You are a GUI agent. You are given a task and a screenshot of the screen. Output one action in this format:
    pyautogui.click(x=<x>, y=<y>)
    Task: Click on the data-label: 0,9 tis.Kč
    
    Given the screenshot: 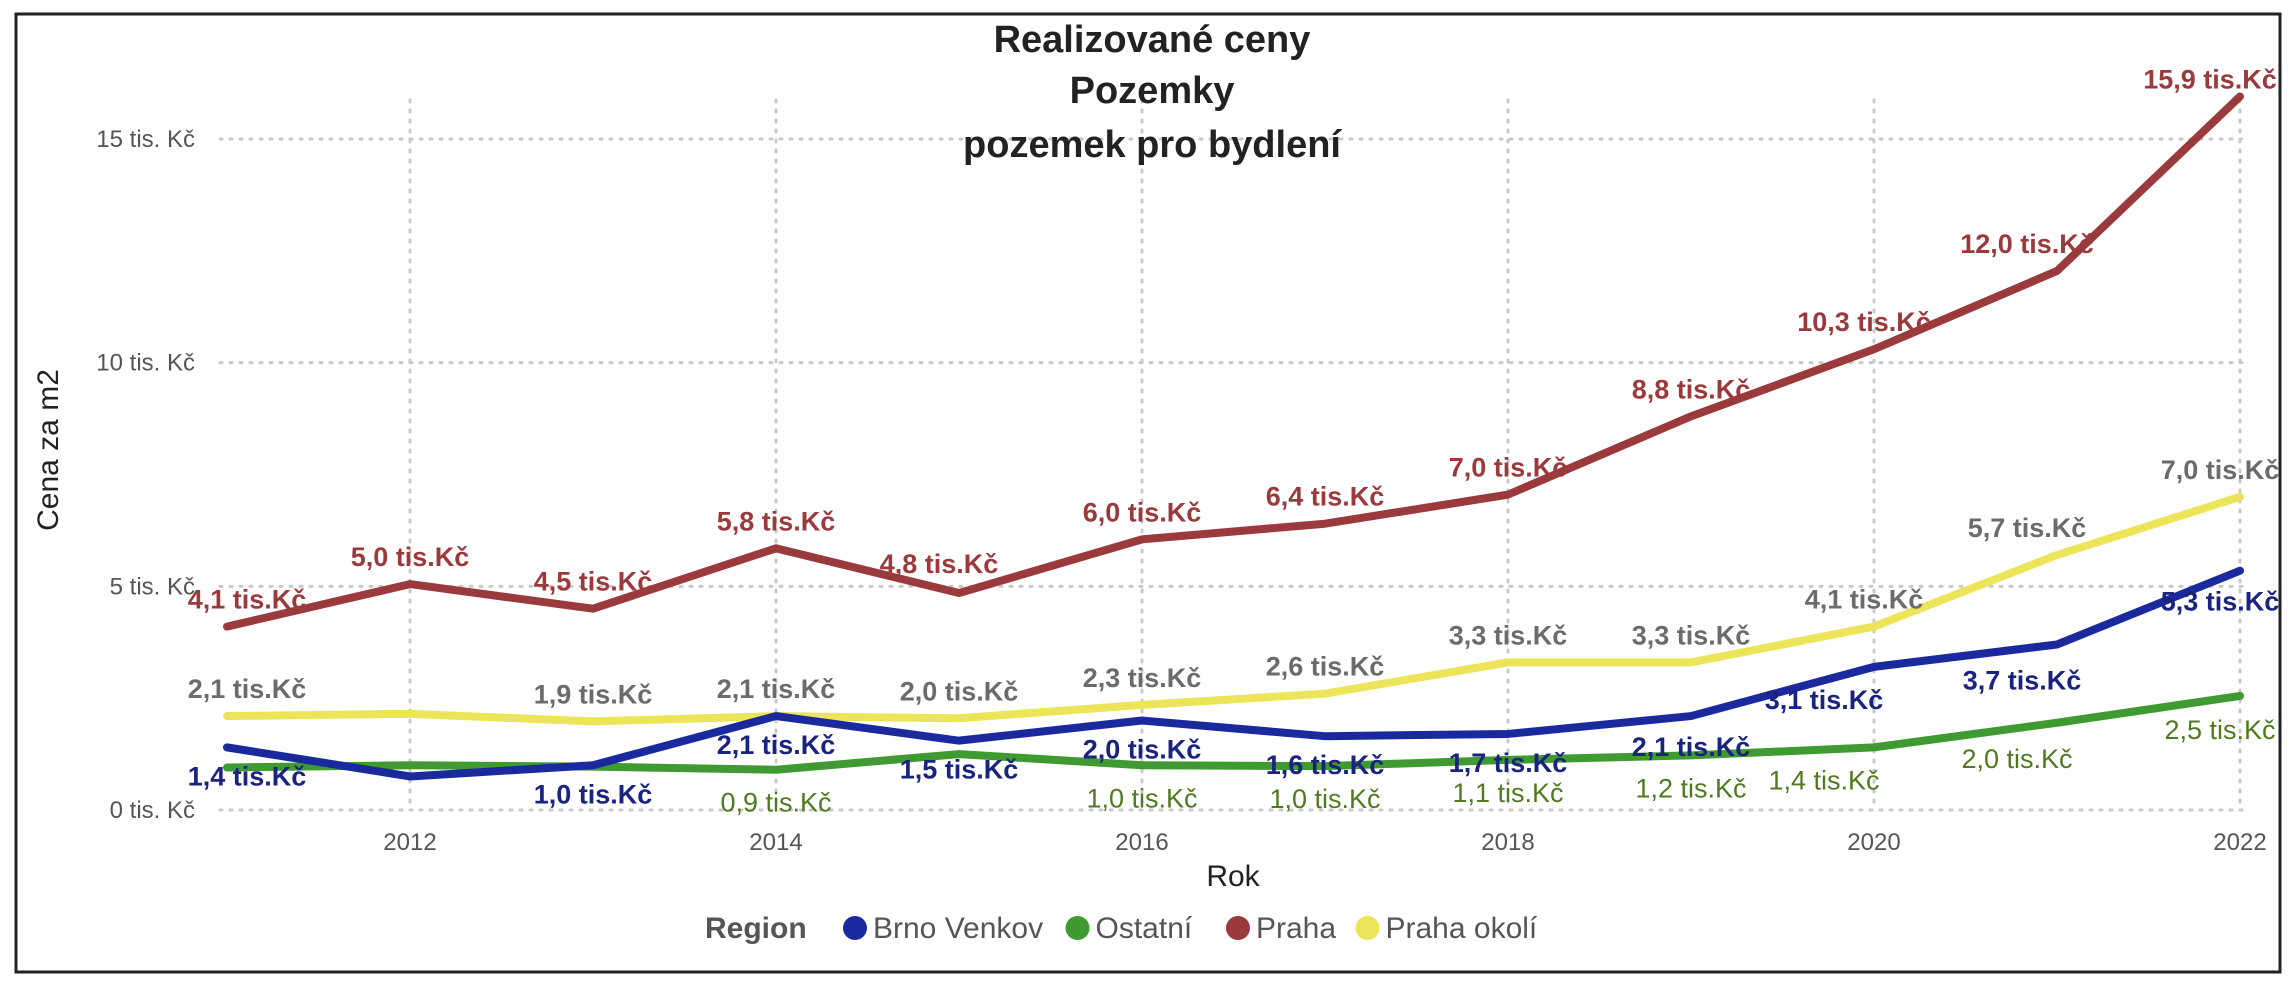 What is the action you would take?
    pyautogui.click(x=775, y=803)
    